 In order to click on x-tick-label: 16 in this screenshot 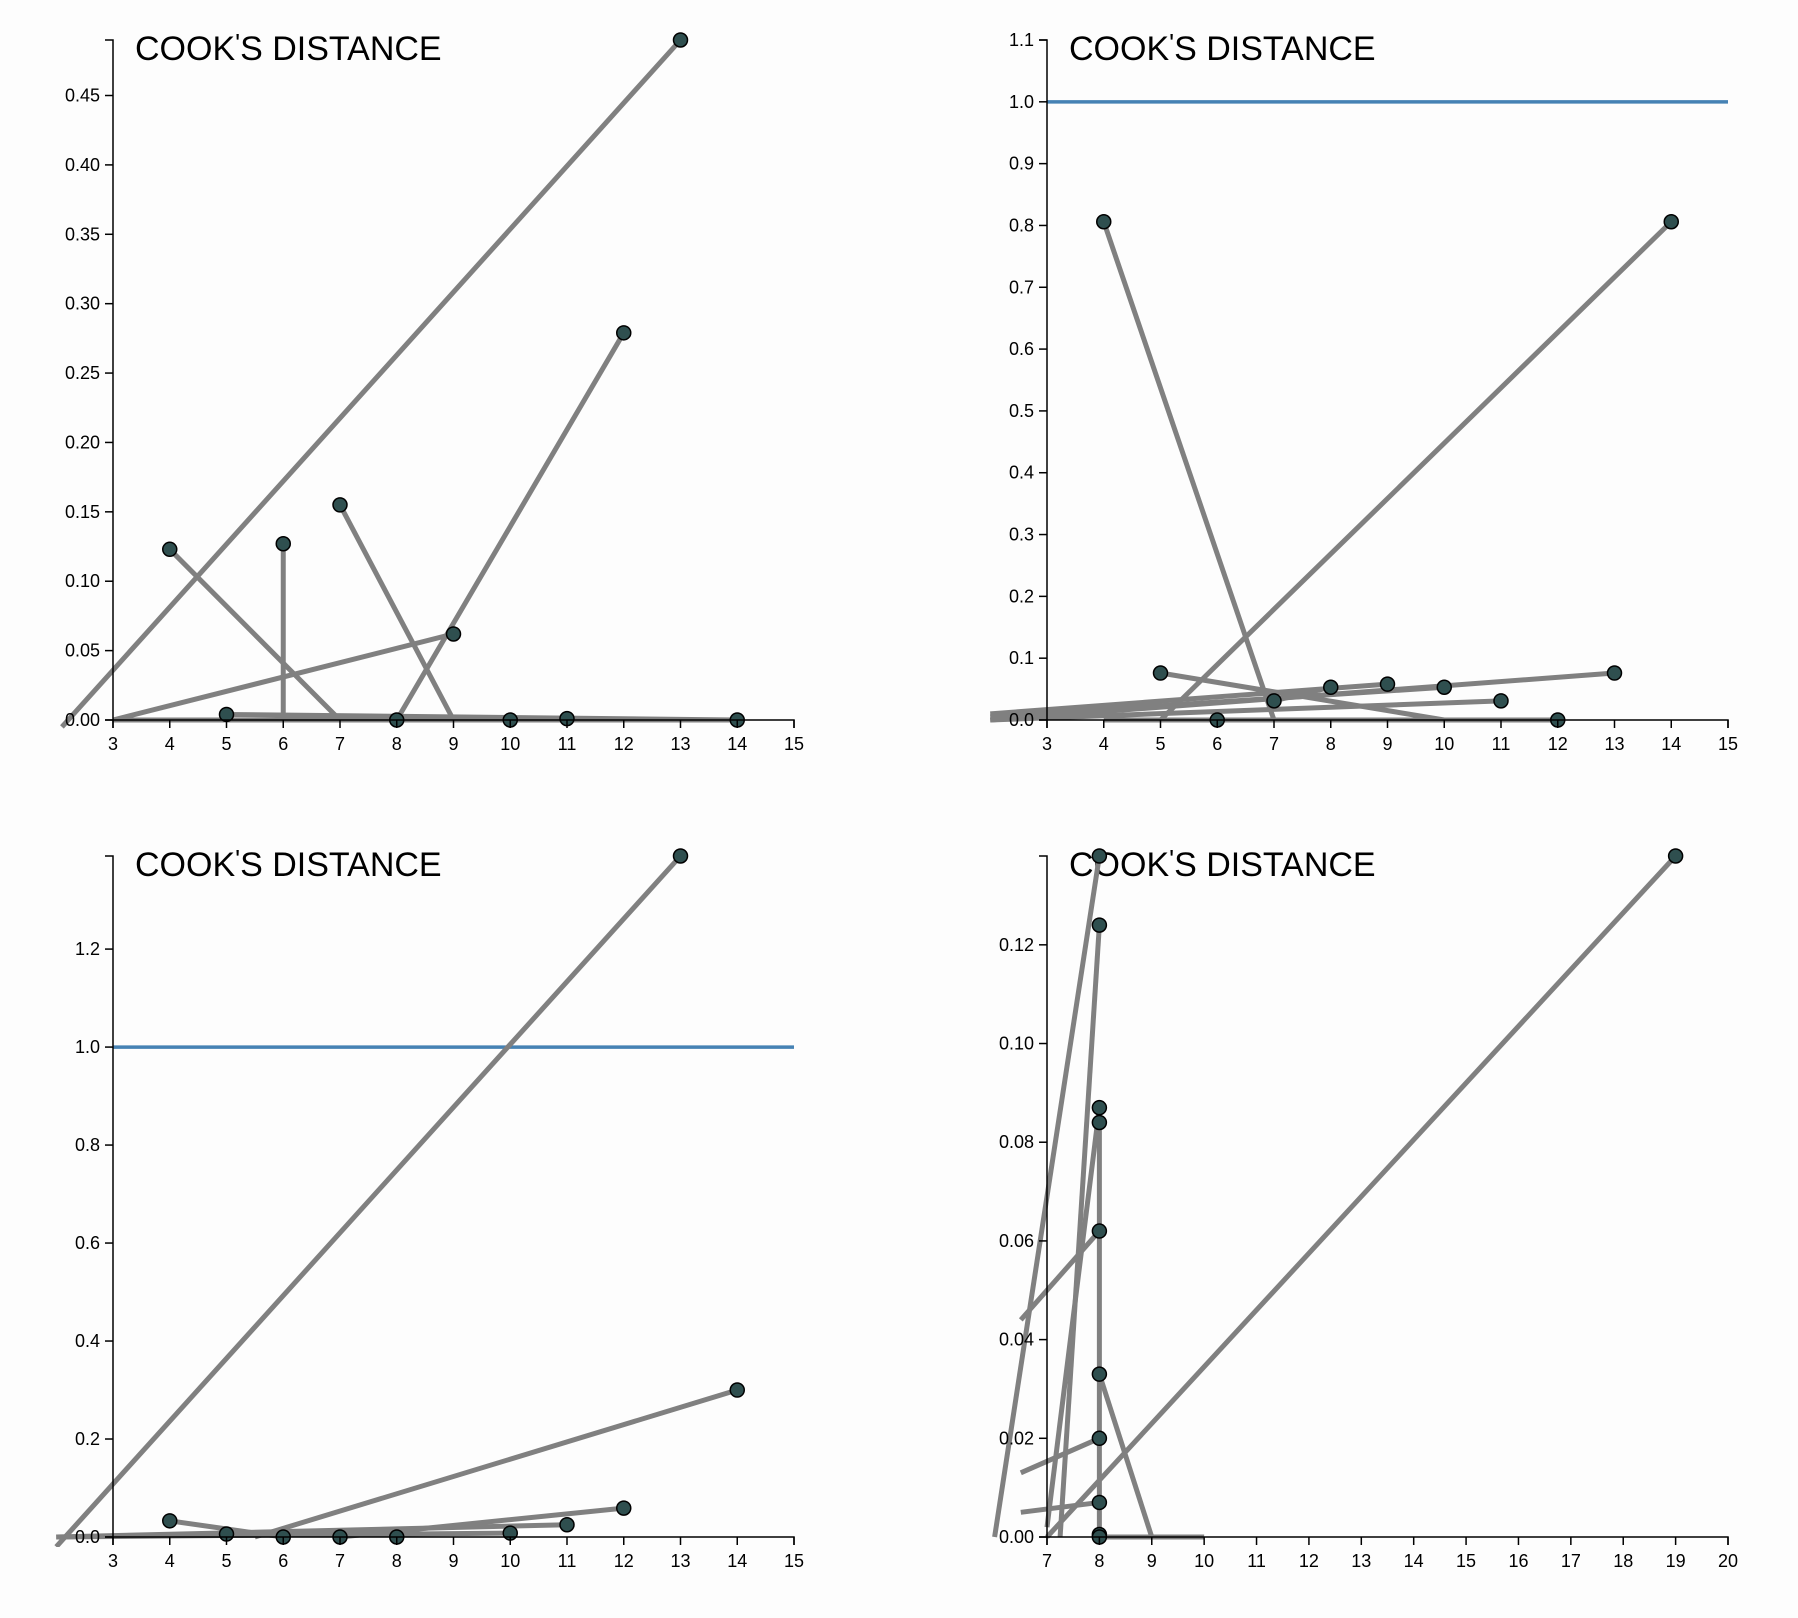, I will do `click(1518, 1561)`.